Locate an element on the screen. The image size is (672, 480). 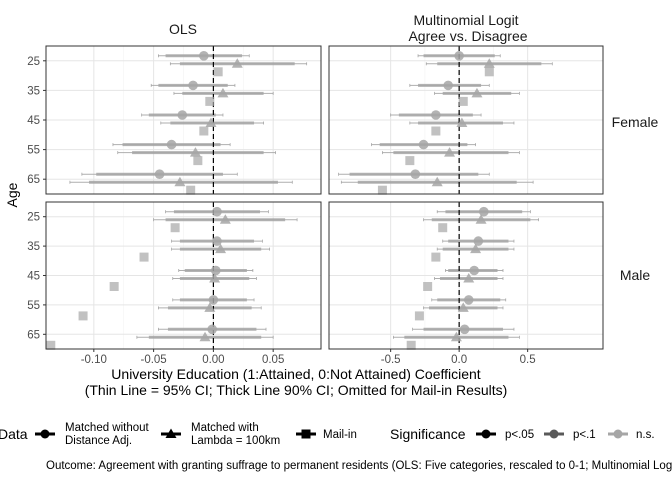
legend-label-matched-without-line1: Matched without is located at coordinates (107, 428).